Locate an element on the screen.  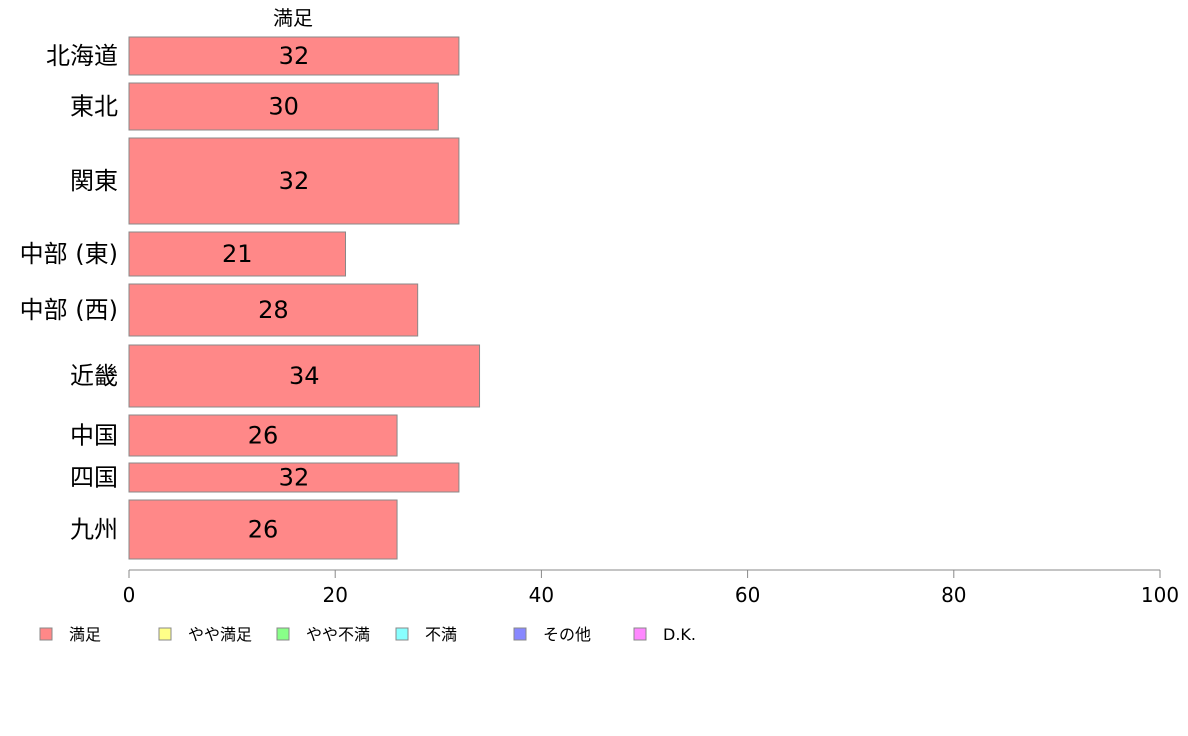
category-label: 四国 is located at coordinates (94, 478).